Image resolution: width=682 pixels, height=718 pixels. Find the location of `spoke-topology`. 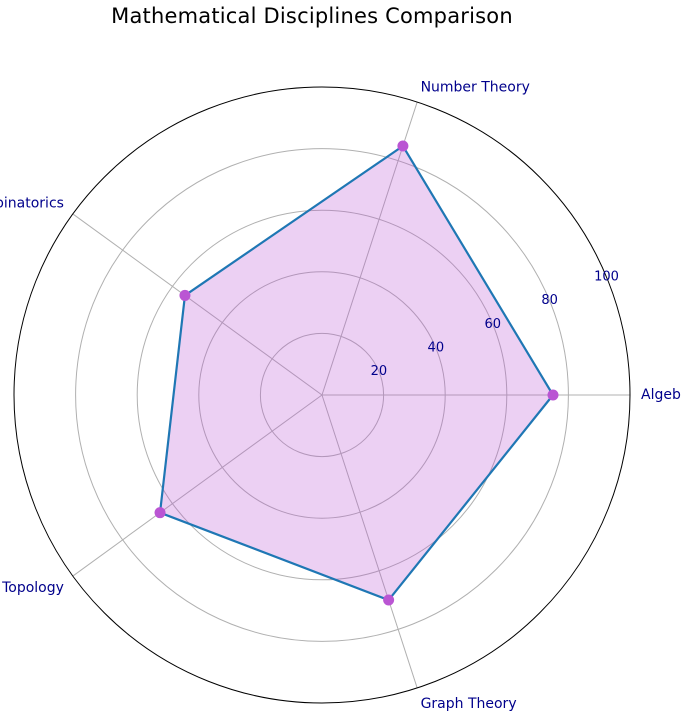

spoke-topology is located at coordinates (197, 485).